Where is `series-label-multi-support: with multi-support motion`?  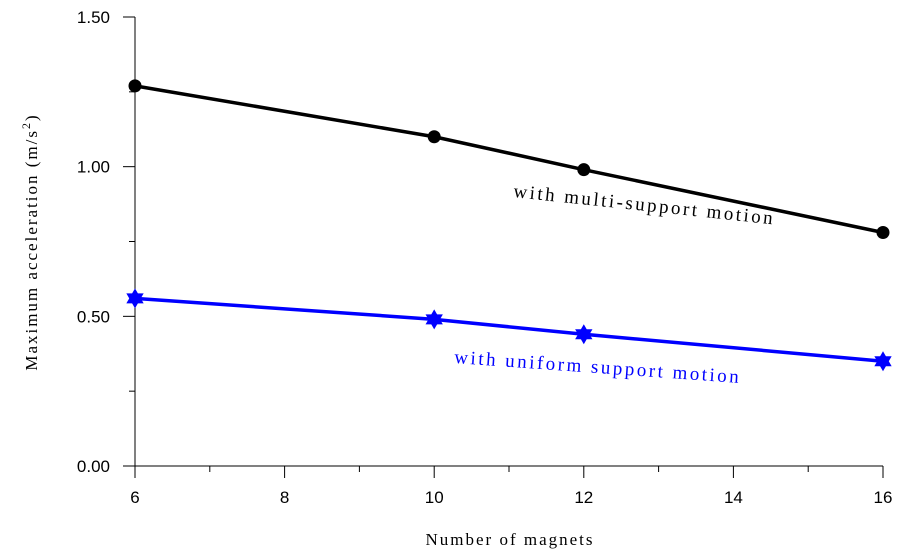 series-label-multi-support: with multi-support motion is located at coordinates (644, 205).